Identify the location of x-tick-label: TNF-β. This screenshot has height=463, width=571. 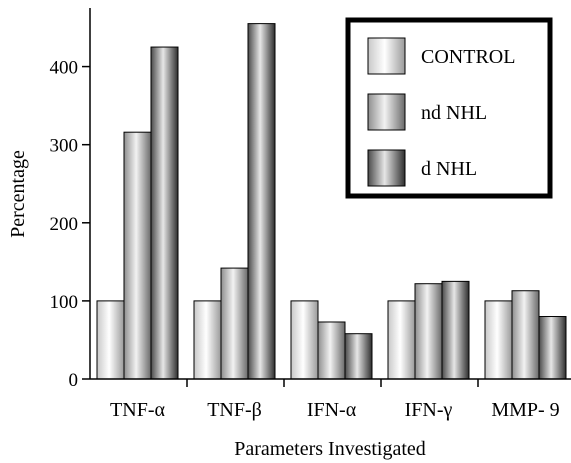
(234, 410).